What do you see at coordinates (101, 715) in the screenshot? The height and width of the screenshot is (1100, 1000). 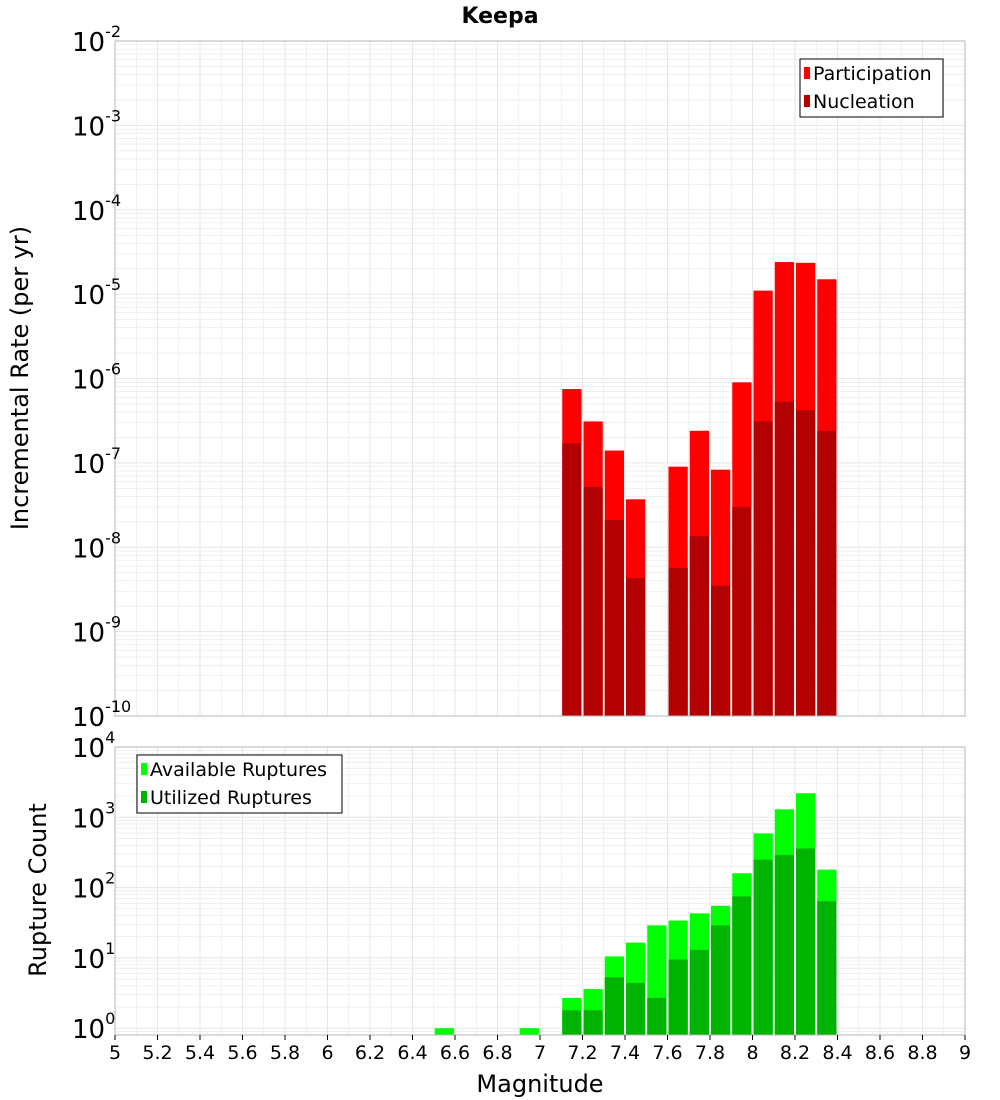 I see `rate-y-tick-label: 10⁻¹⁰` at bounding box center [101, 715].